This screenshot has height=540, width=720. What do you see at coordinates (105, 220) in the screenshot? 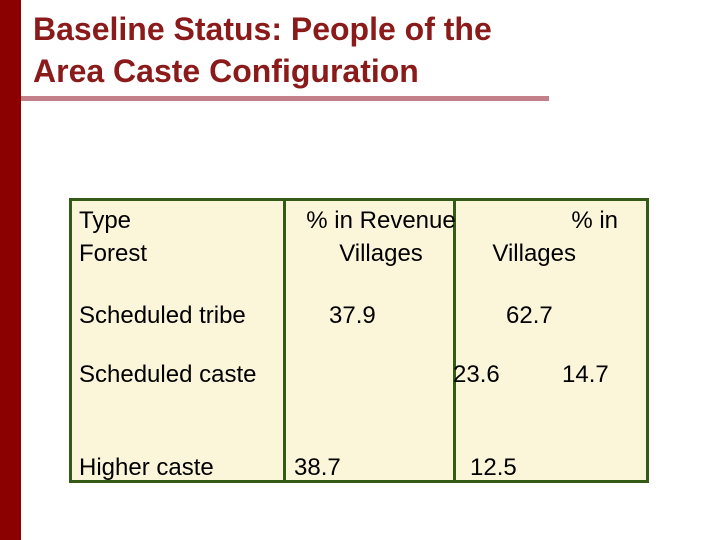
I see `header-type-label: Type` at bounding box center [105, 220].